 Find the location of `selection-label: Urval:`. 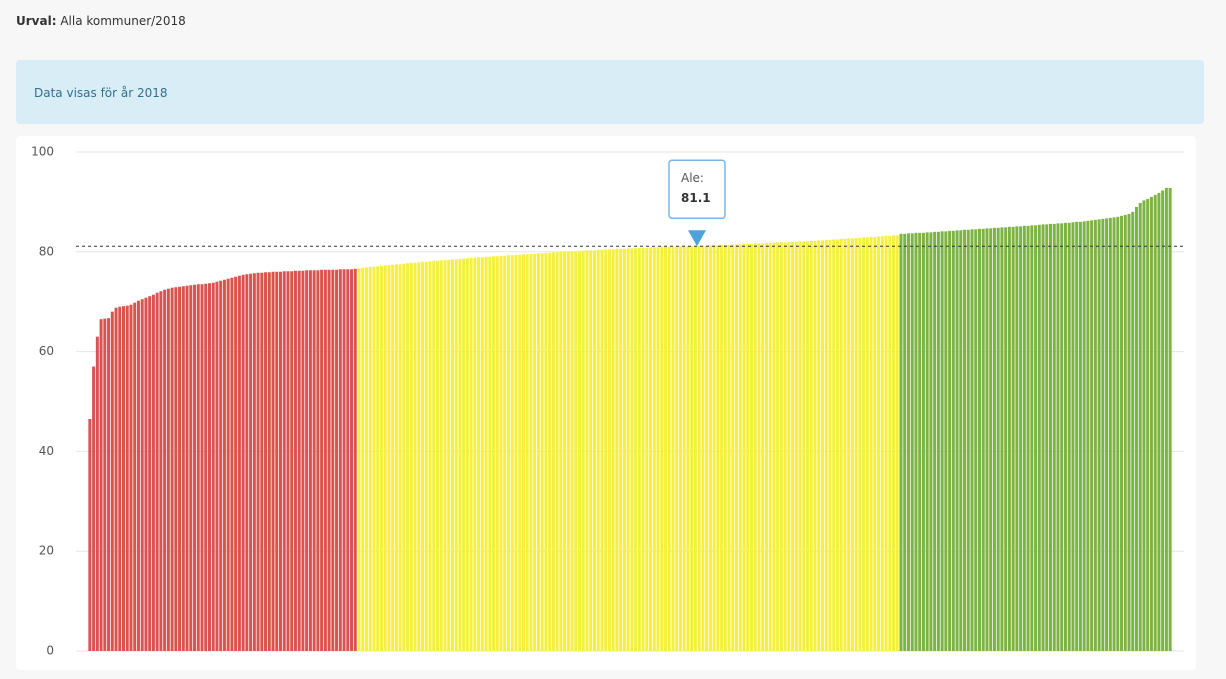

selection-label: Urval: is located at coordinates (36, 21).